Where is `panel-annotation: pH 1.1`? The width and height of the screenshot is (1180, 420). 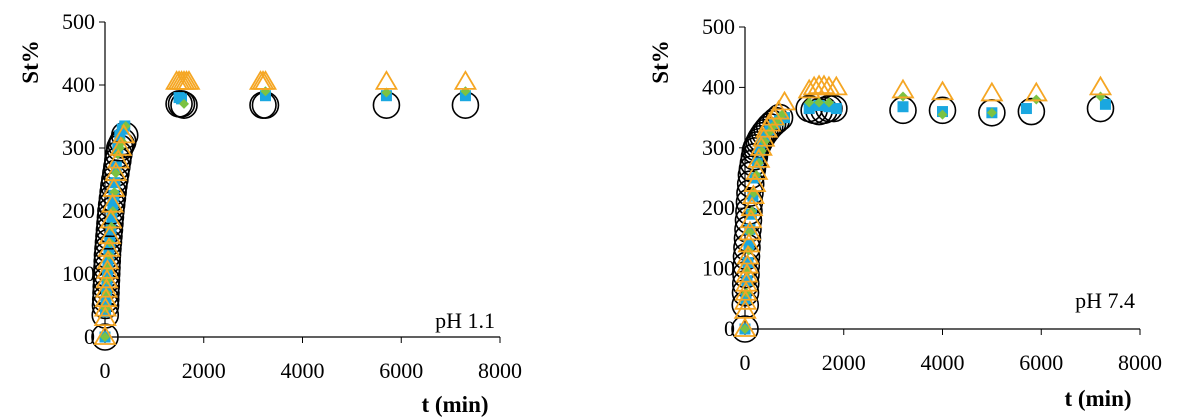 panel-annotation: pH 1.1 is located at coordinates (465, 320).